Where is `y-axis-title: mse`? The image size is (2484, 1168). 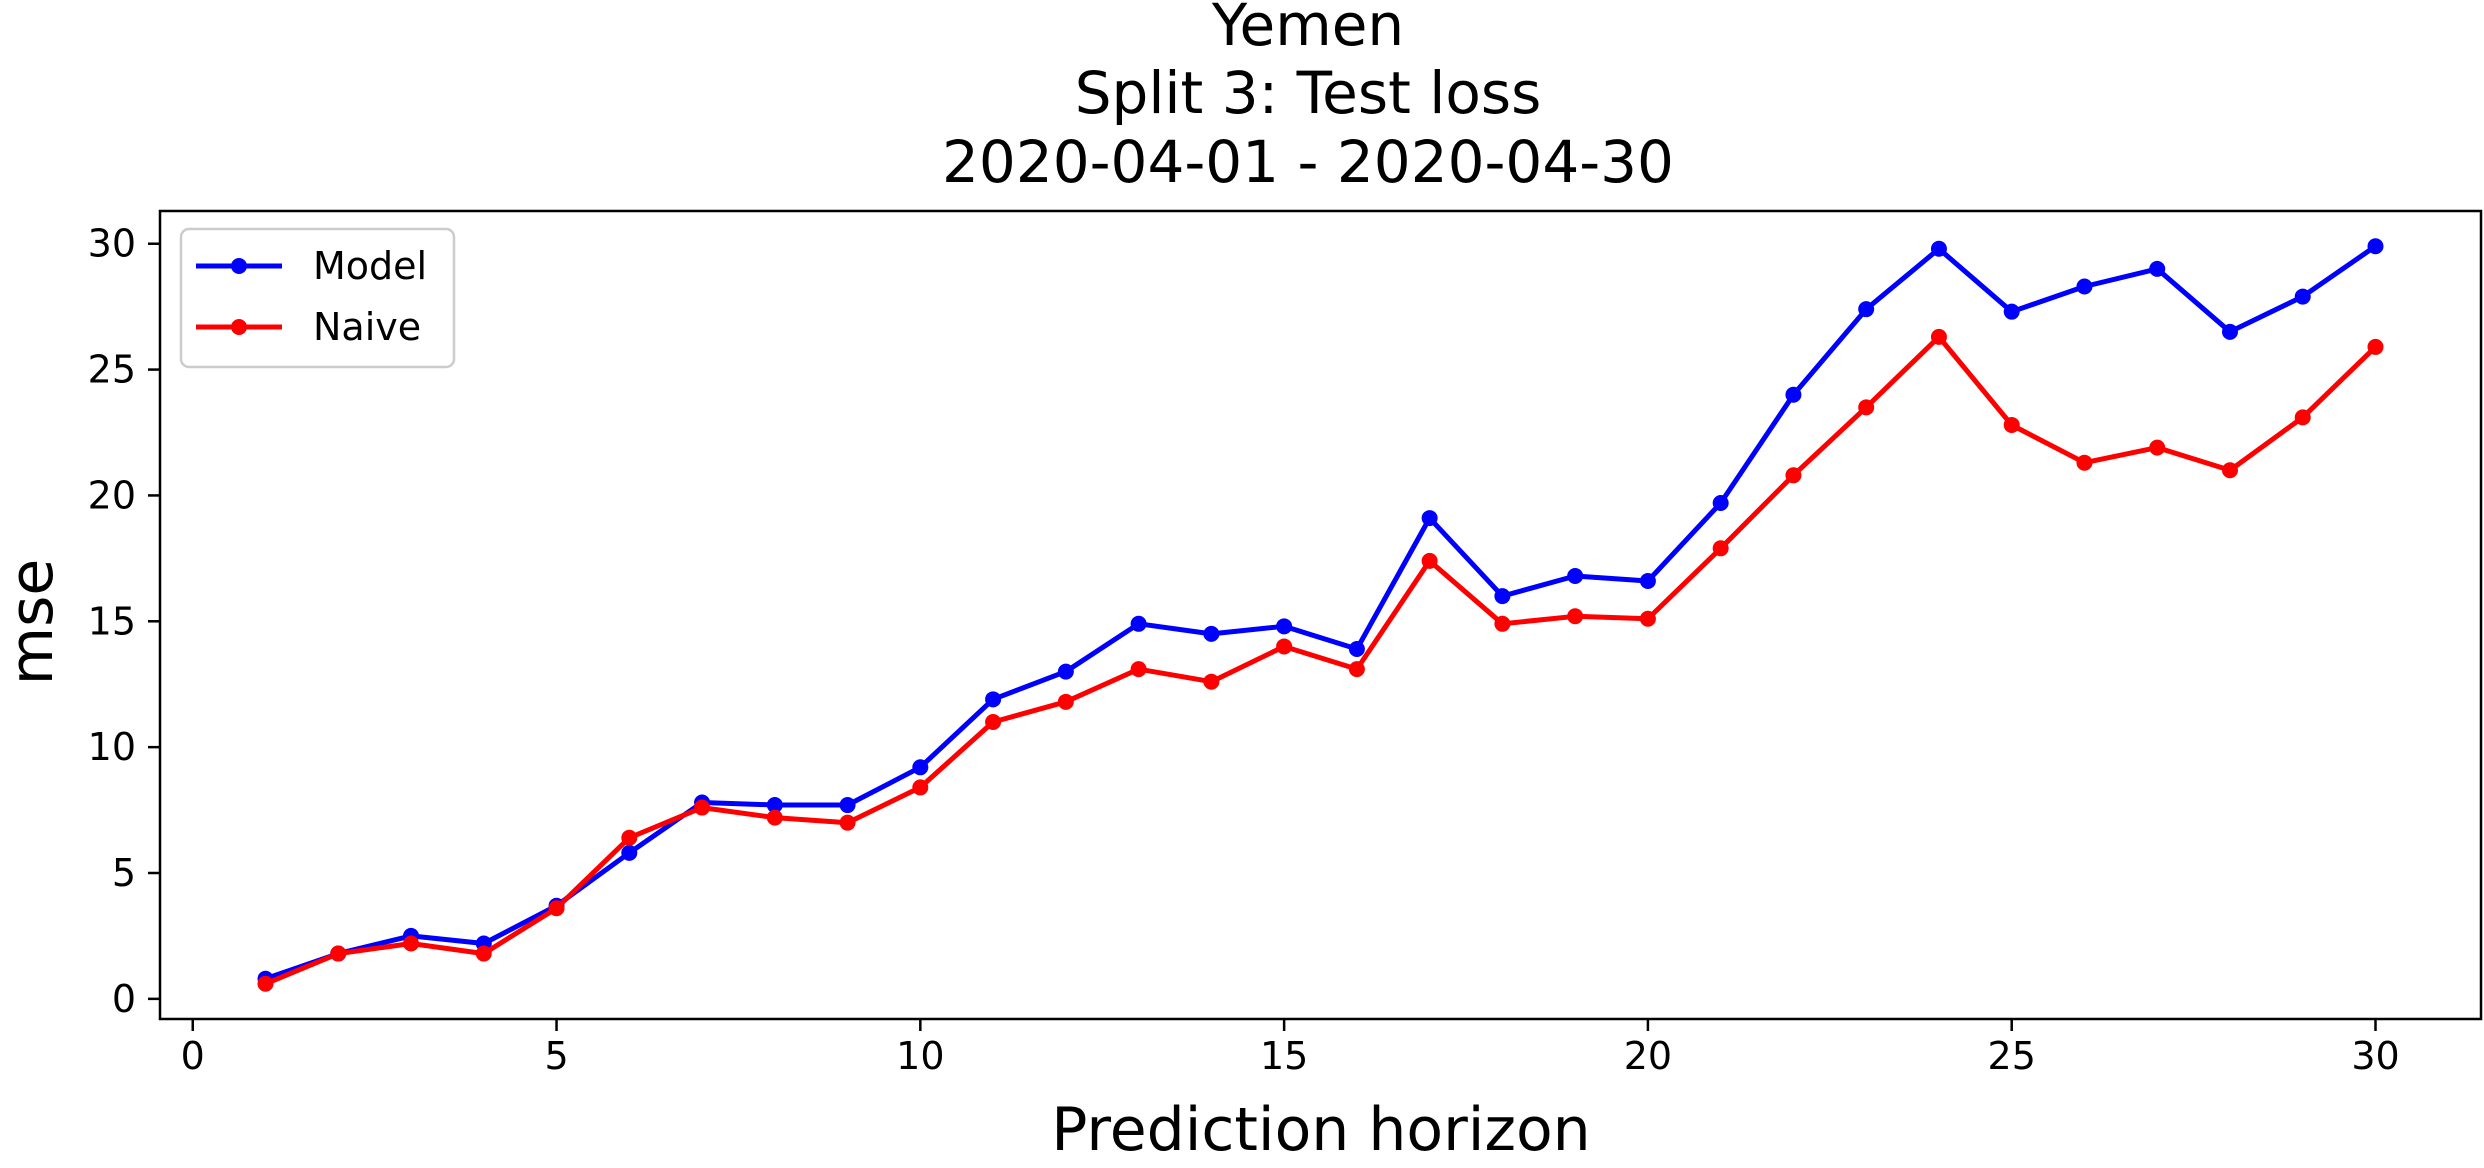
y-axis-title: mse is located at coordinates (33, 622).